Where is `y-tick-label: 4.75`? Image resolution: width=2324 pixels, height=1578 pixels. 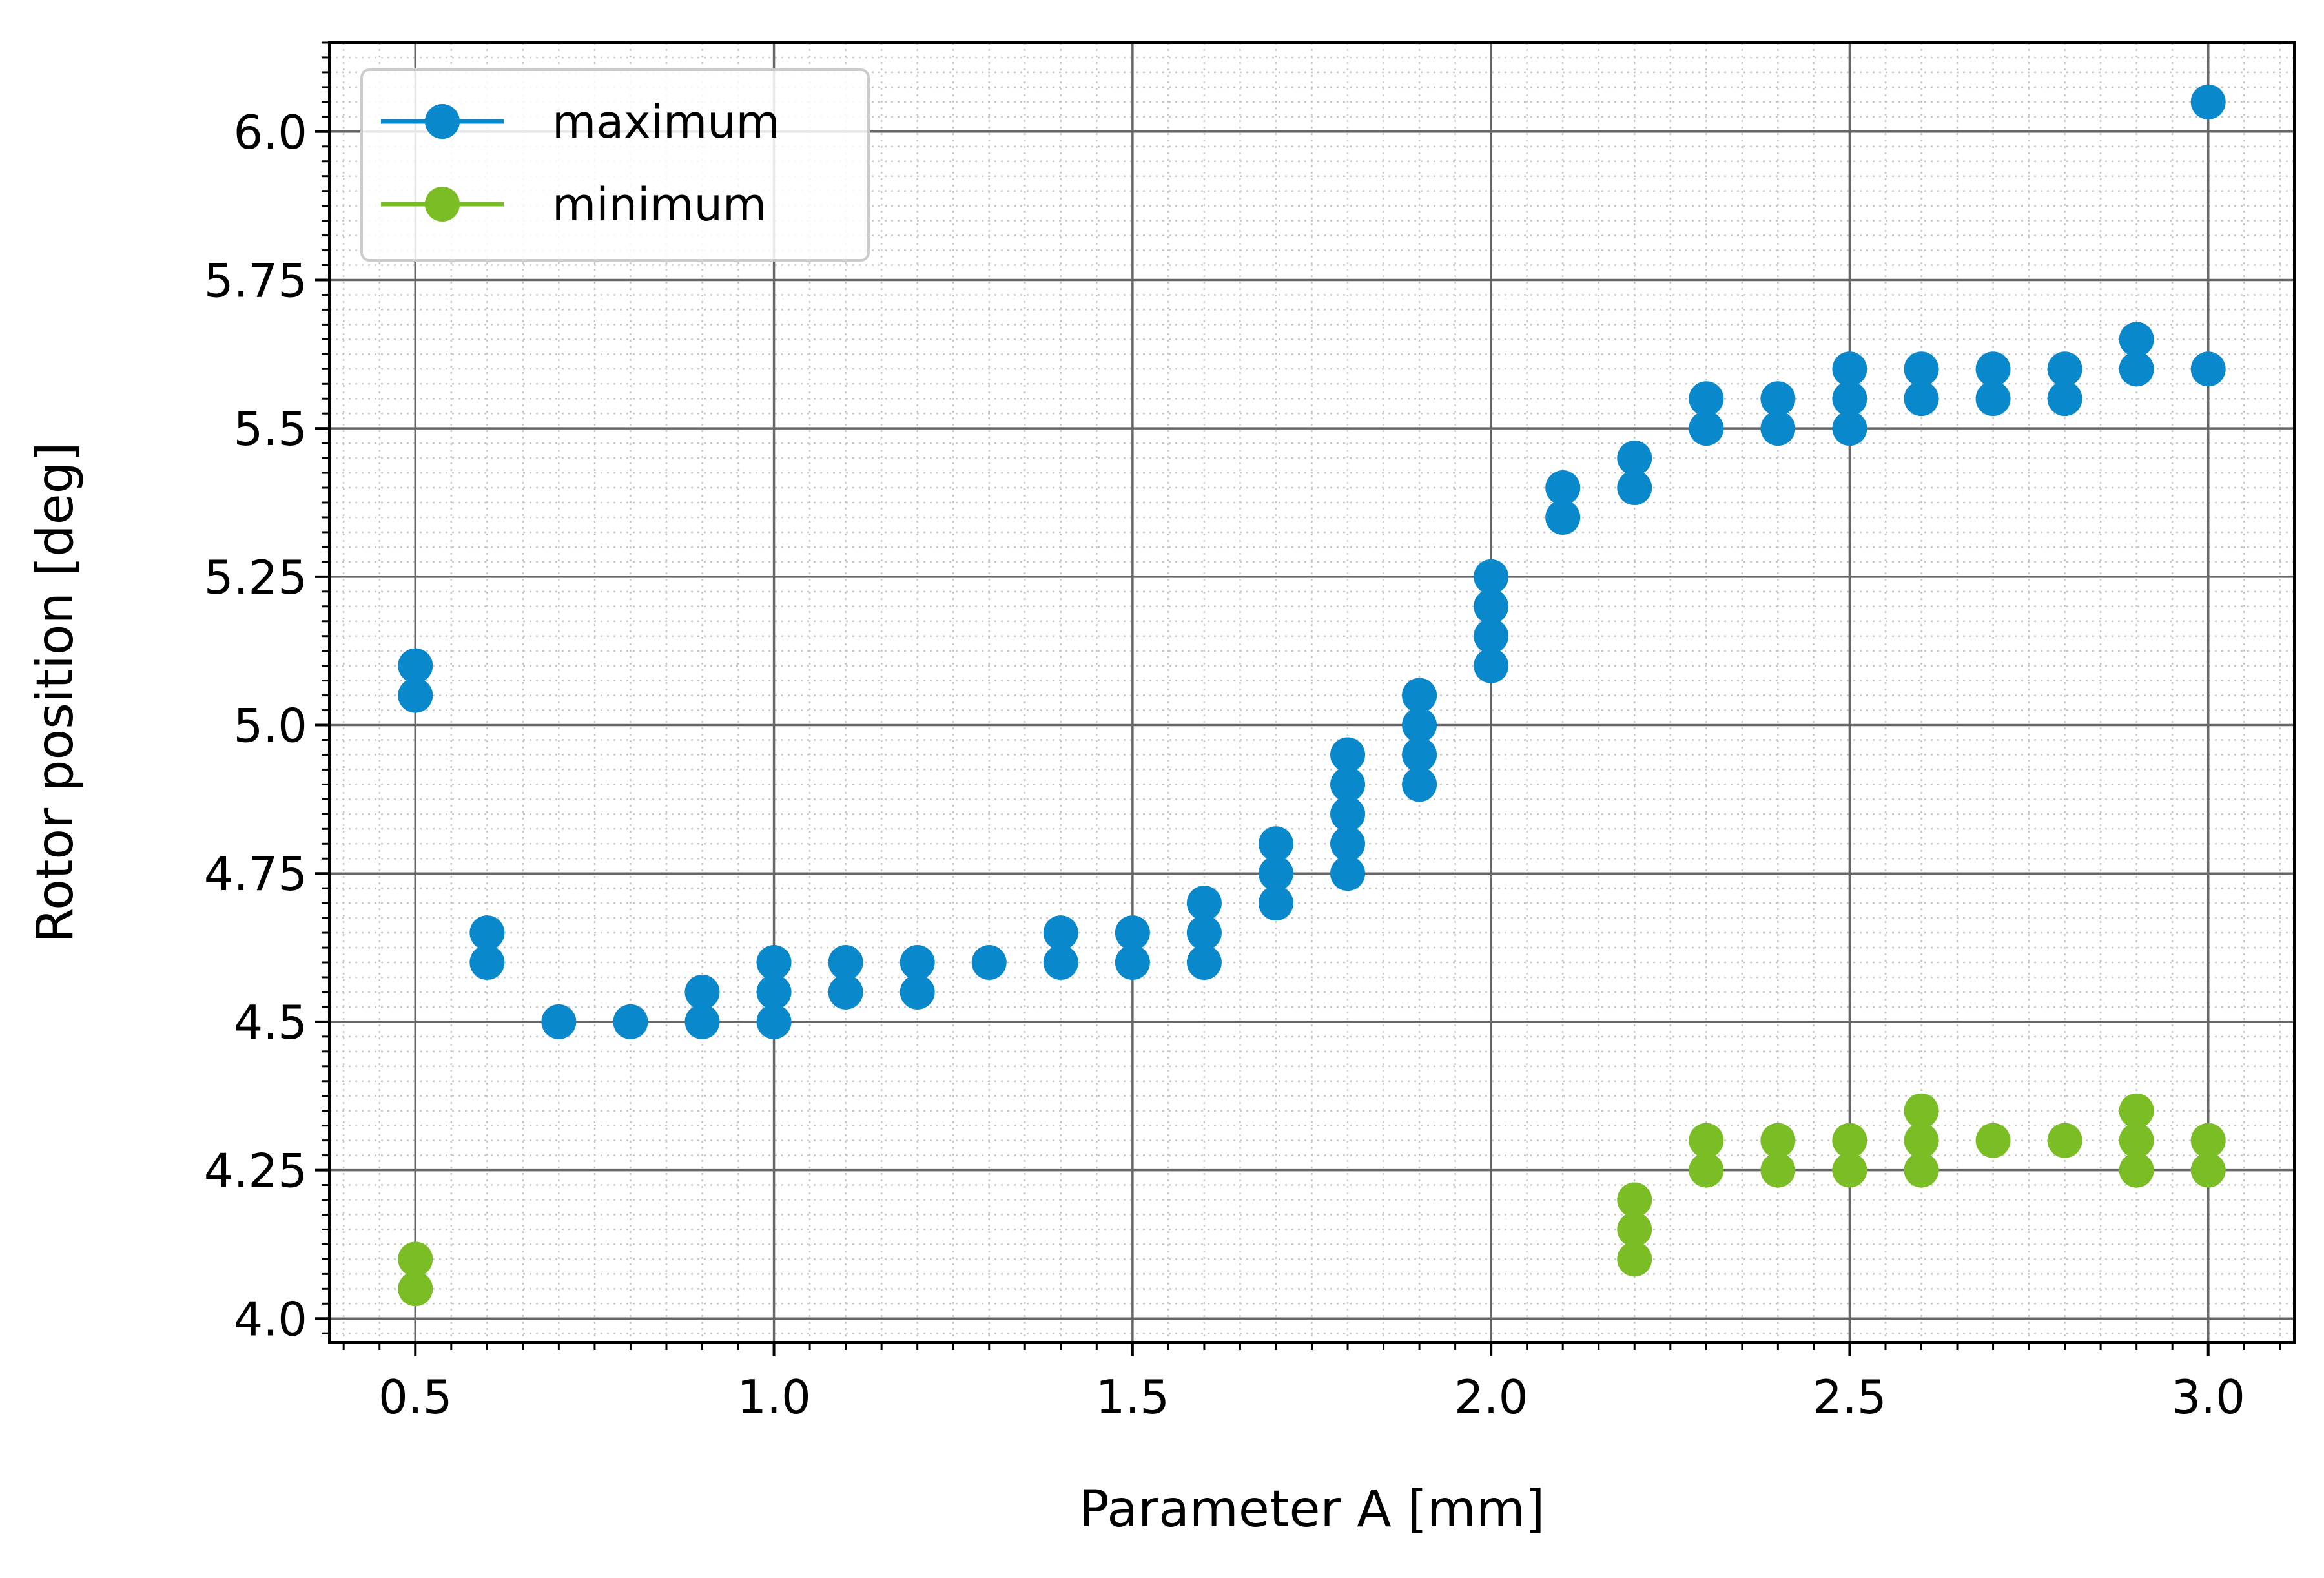 y-tick-label: 4.75 is located at coordinates (255, 874).